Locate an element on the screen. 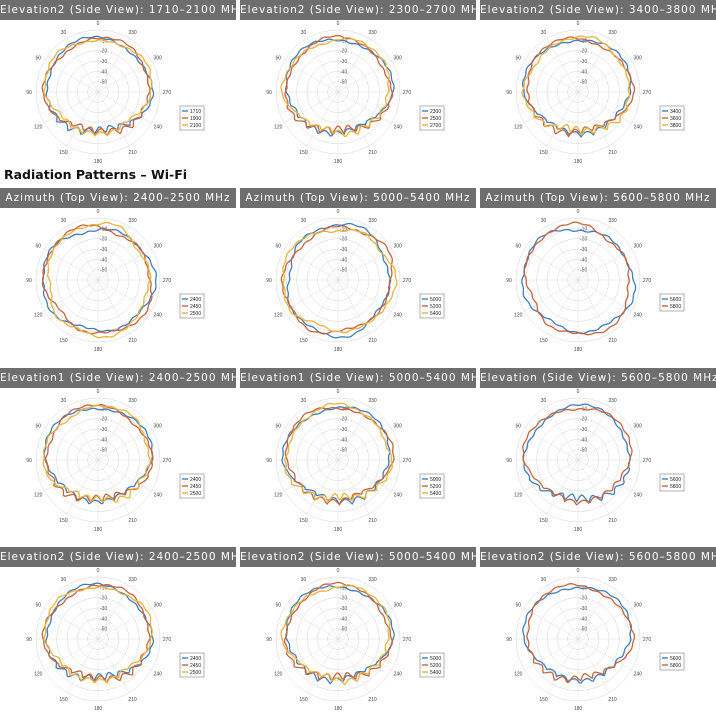 This screenshot has width=716, height=720. chart-title: Elevation2 (Side View): 2400–2500 MHz is located at coordinates (118, 557).